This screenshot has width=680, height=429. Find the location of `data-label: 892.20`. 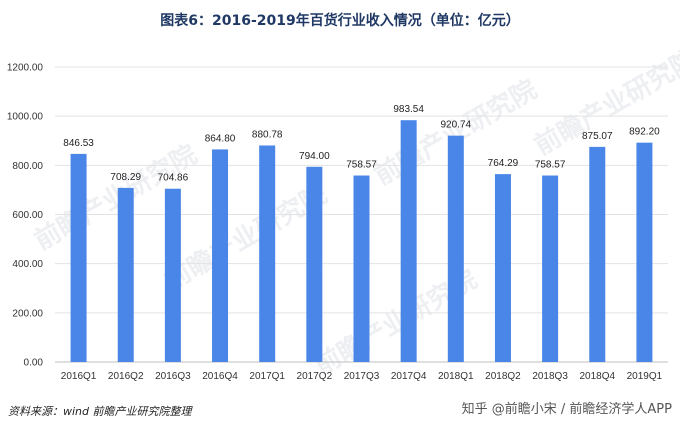

data-label: 892.20 is located at coordinates (644, 132).